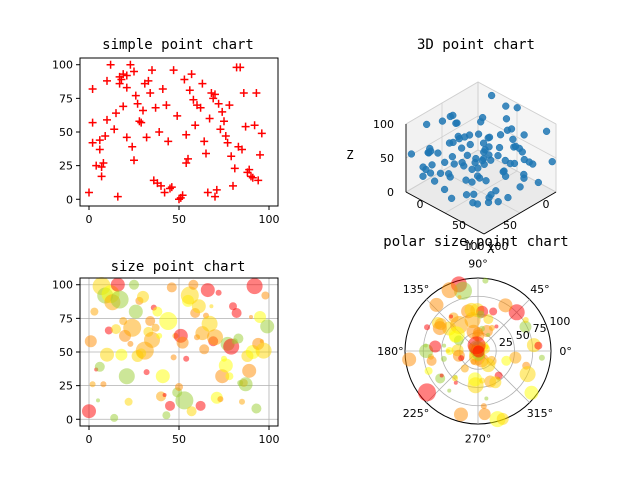  What do you see at coordinates (66, 166) in the screenshot?
I see `simple-ytick-label: 25` at bounding box center [66, 166].